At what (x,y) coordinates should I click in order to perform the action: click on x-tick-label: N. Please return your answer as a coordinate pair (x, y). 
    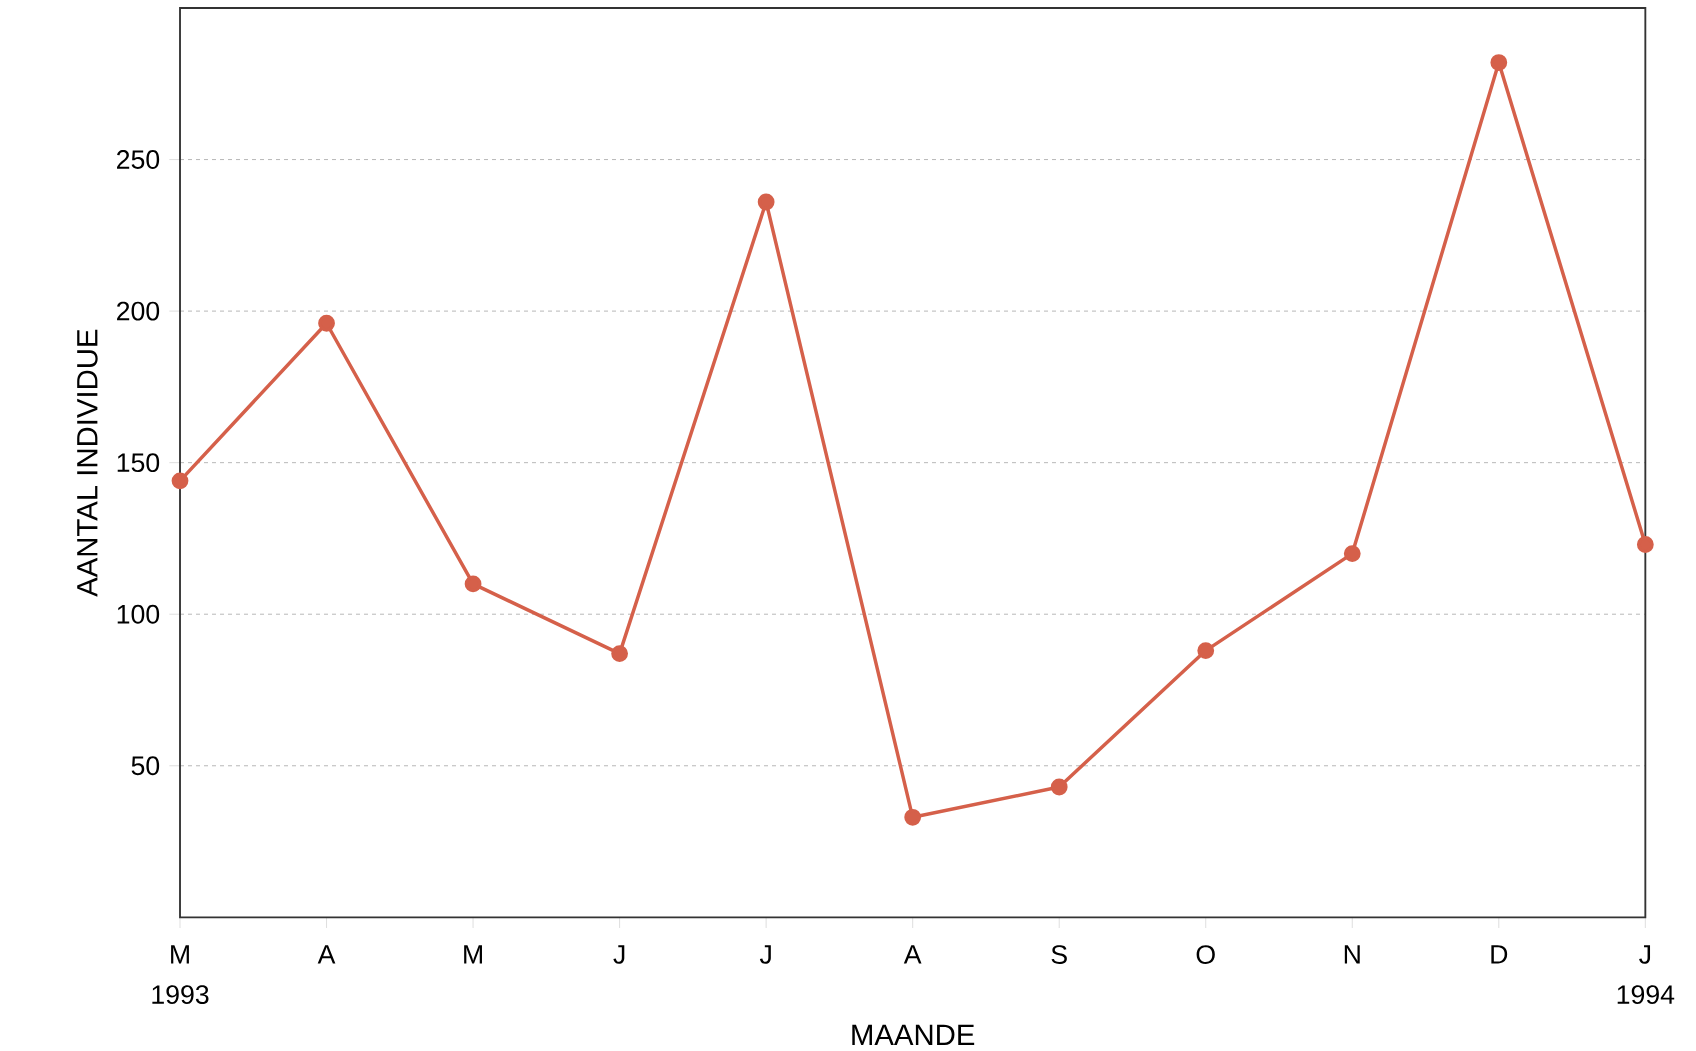
    Looking at the image, I should click on (1352, 954).